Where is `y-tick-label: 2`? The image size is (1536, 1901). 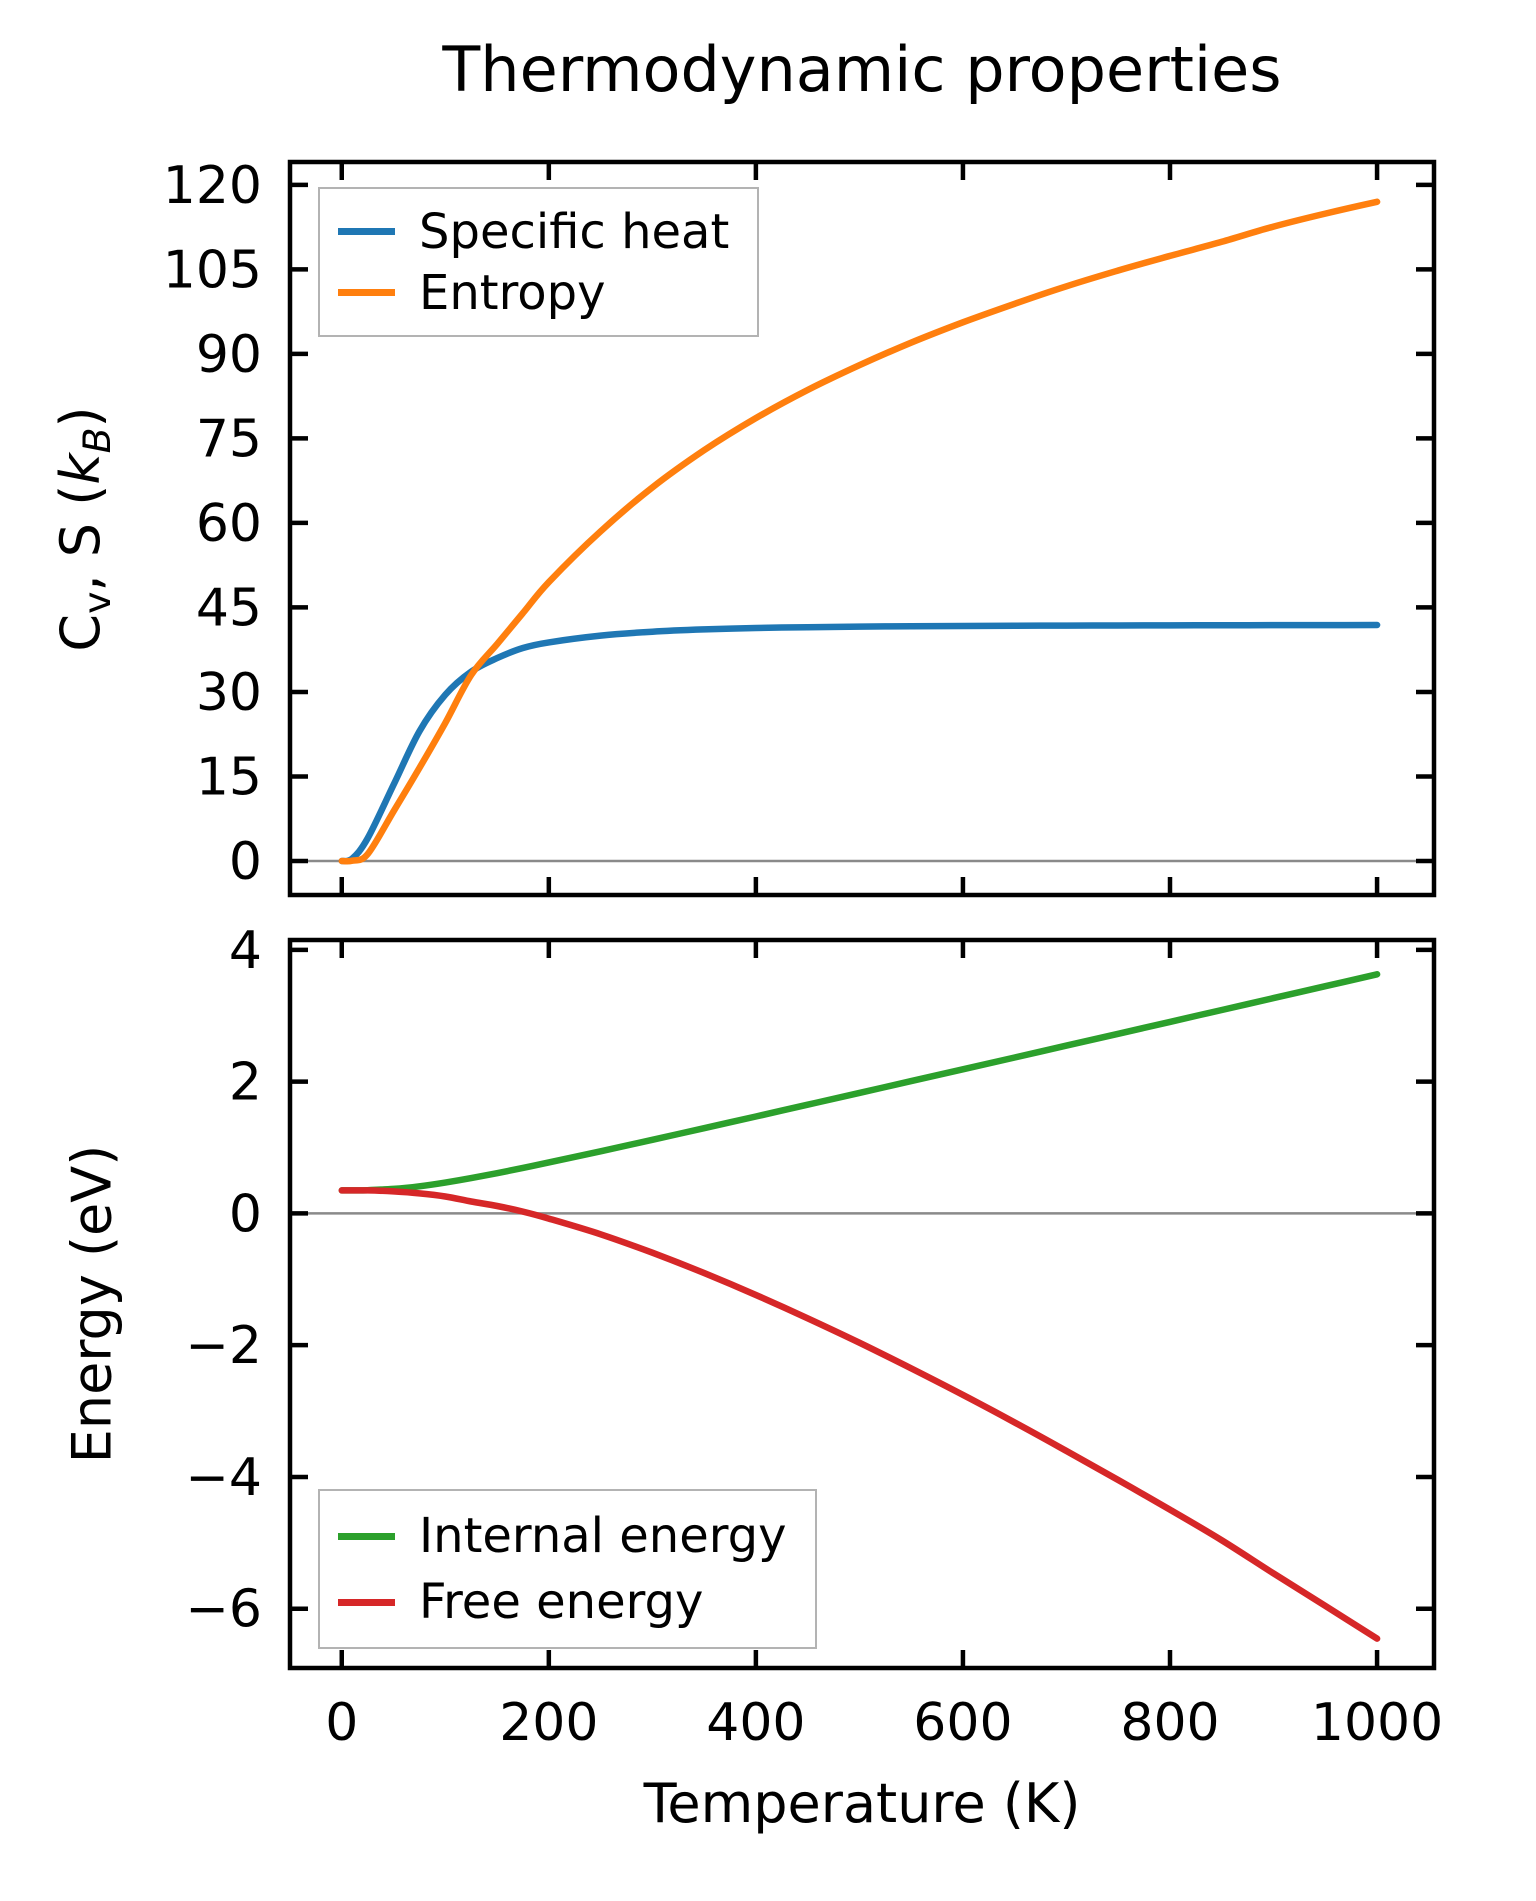
y-tick-label: 2 is located at coordinates (245, 1083).